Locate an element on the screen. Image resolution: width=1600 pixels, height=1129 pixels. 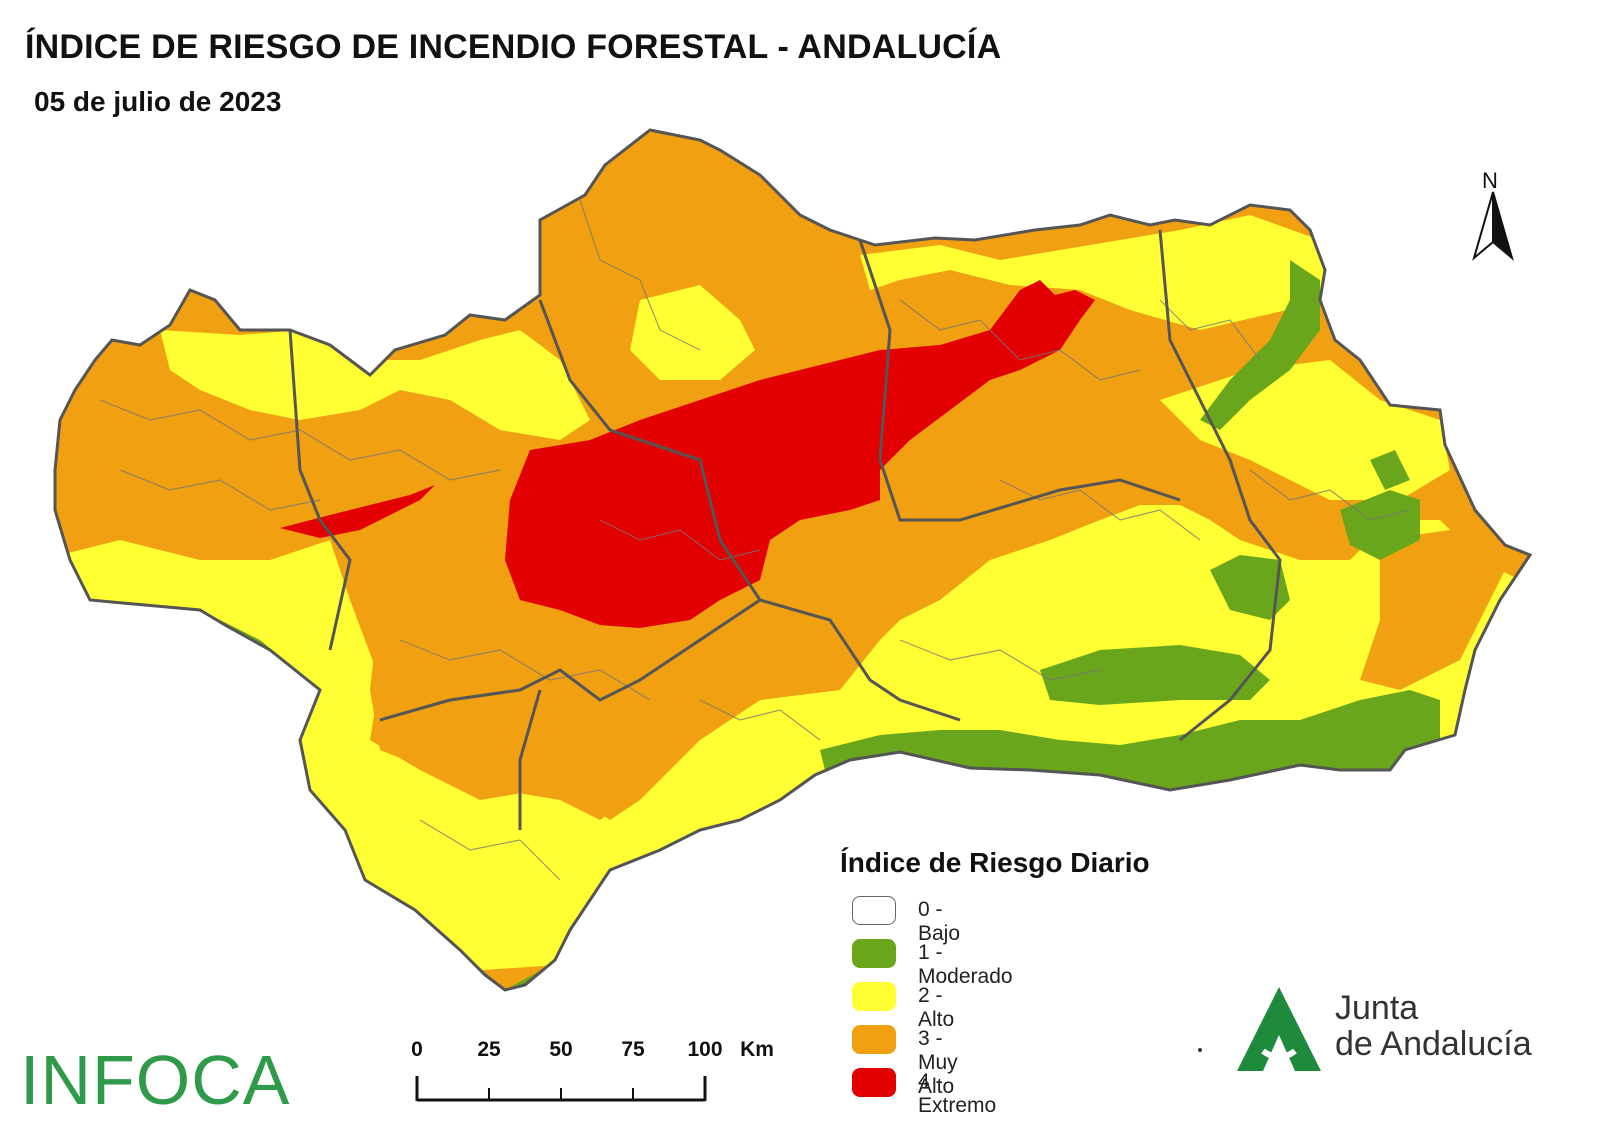
scale-bar: 0 25 50 75 100 Km is located at coordinates (590, 1073).